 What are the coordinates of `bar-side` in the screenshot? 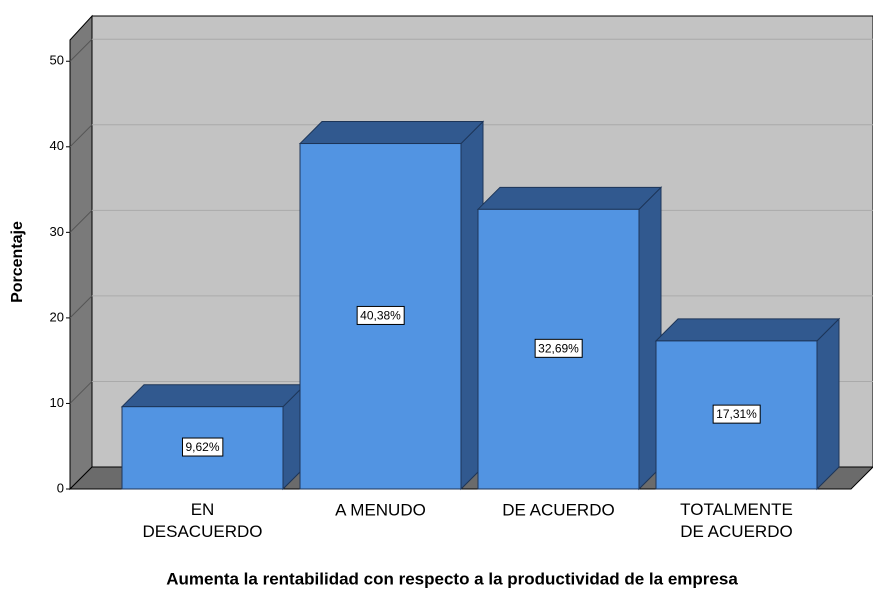 It's located at (828, 404).